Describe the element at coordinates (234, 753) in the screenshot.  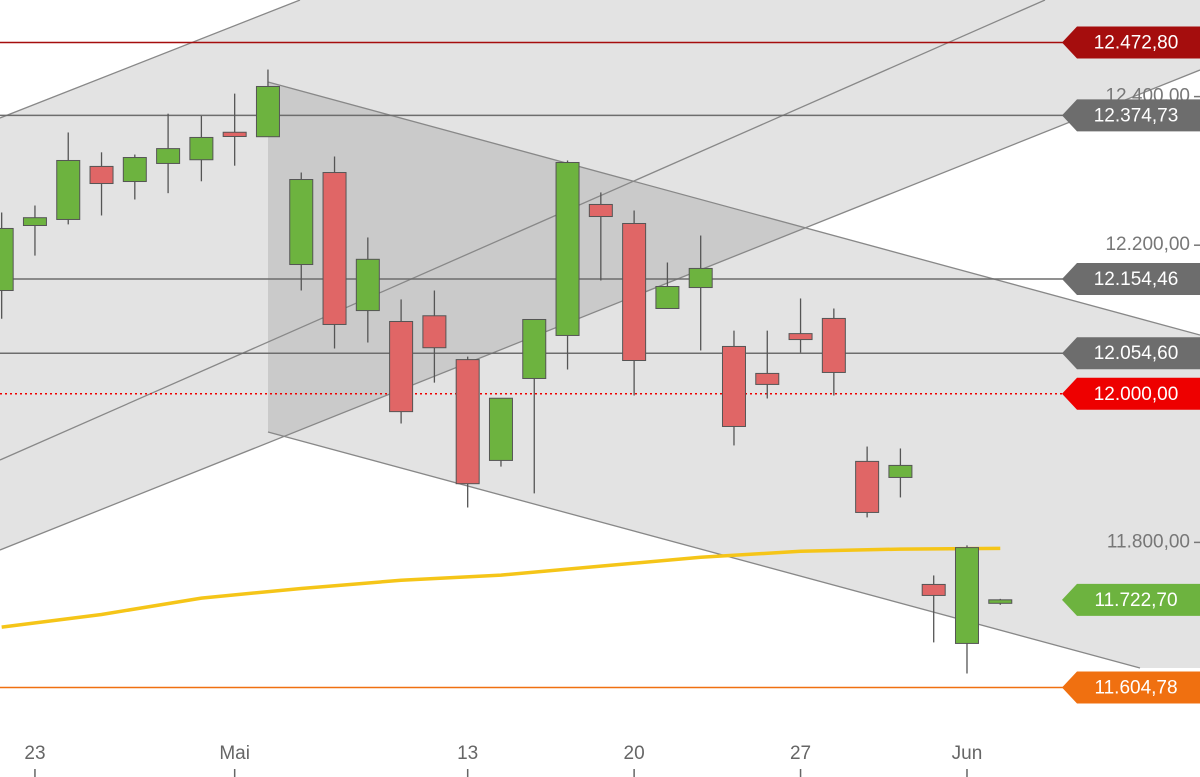
I see `x-tick-label: Mai` at that location.